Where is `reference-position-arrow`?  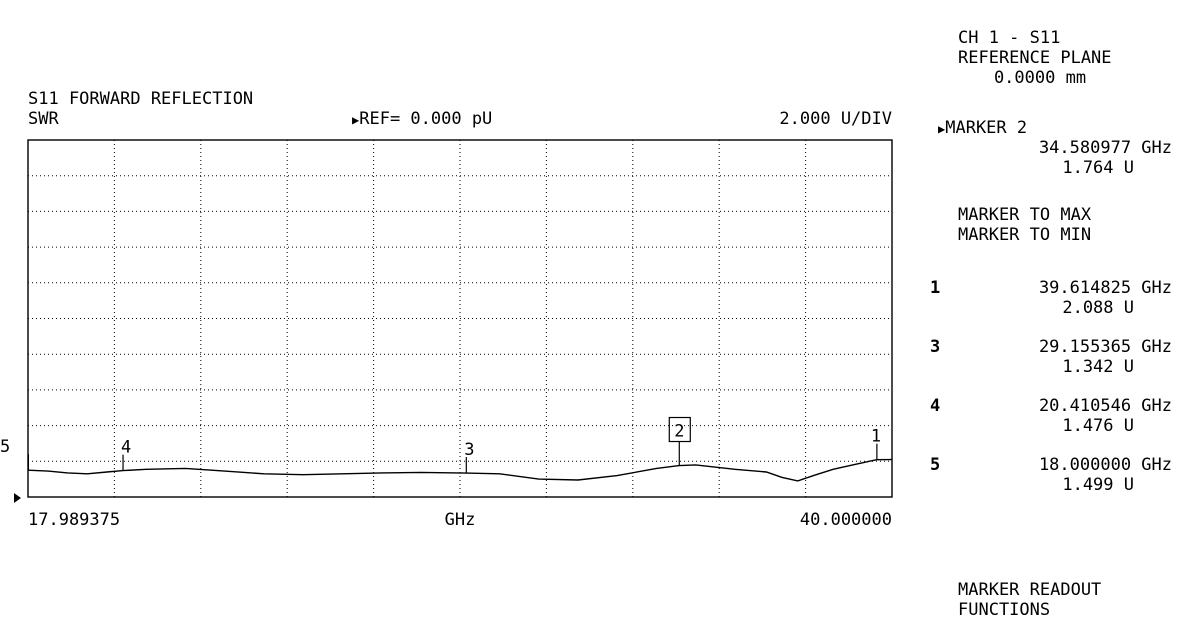 reference-position-arrow is located at coordinates (17, 498).